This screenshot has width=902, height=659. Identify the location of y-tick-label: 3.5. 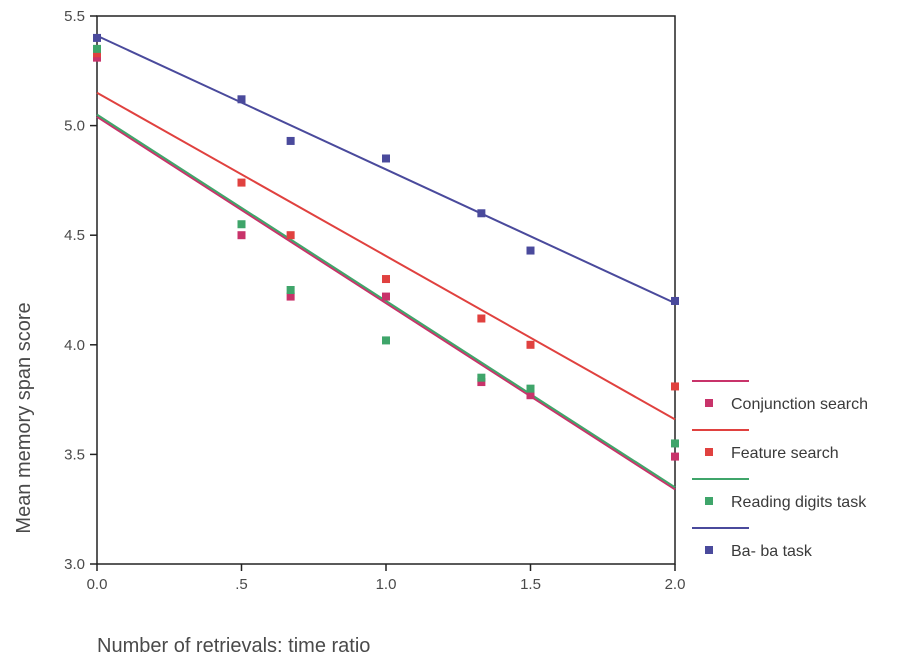
(74, 454).